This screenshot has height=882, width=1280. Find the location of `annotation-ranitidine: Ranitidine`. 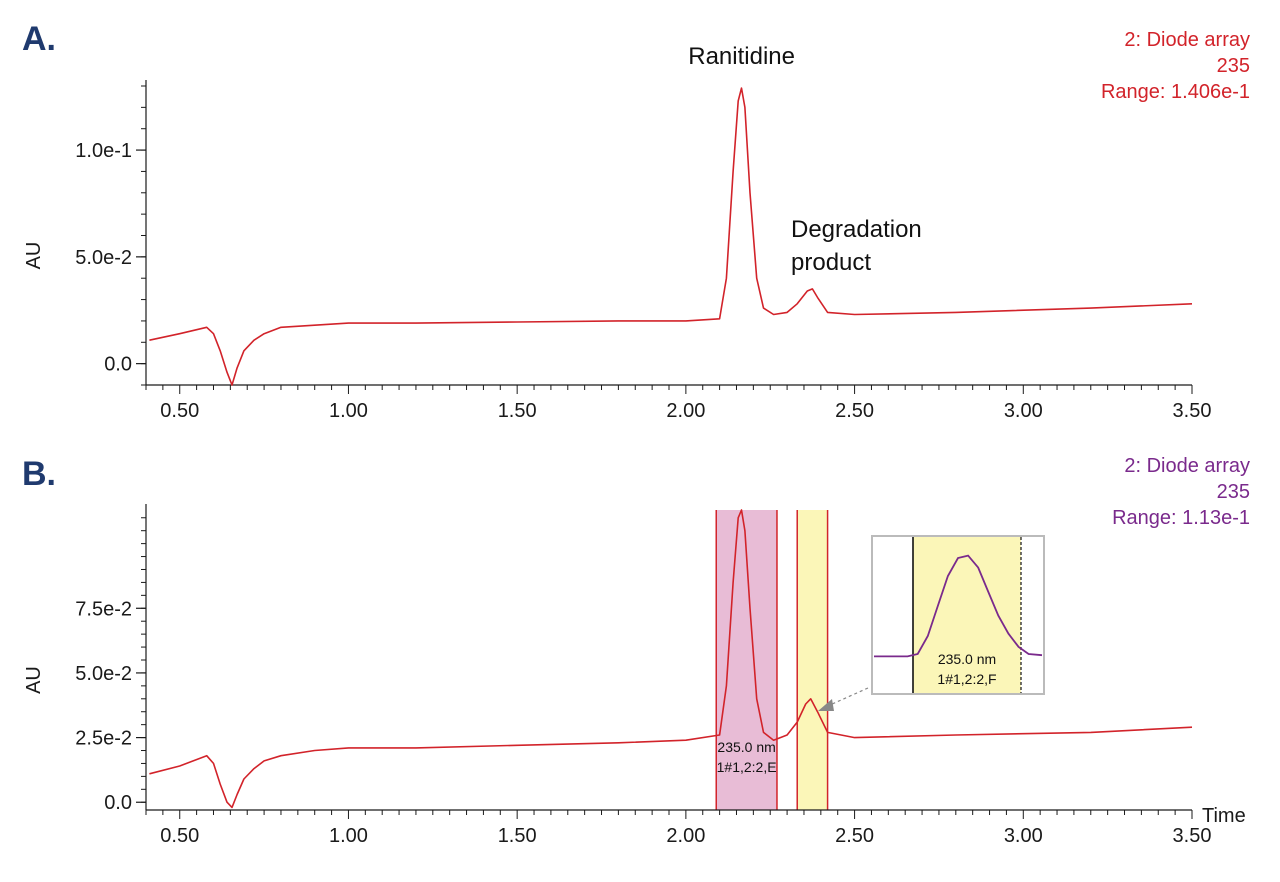

annotation-ranitidine: Ranitidine is located at coordinates (741, 56).